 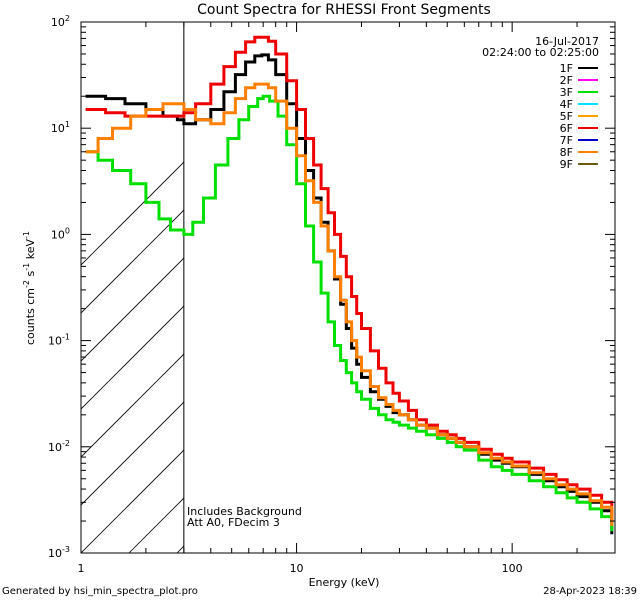 What do you see at coordinates (566, 68) in the screenshot?
I see `legend-label-1F: 1F` at bounding box center [566, 68].